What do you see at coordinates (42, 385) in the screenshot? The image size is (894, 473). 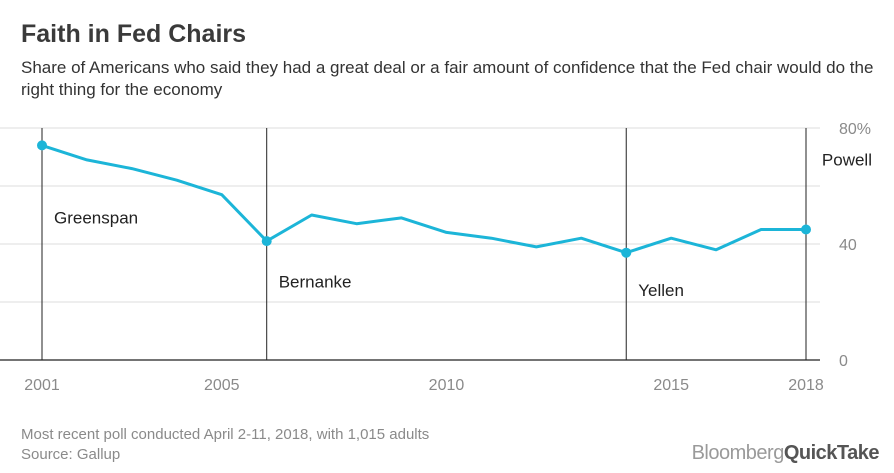 I see `x-tick-label-2001: 2001` at bounding box center [42, 385].